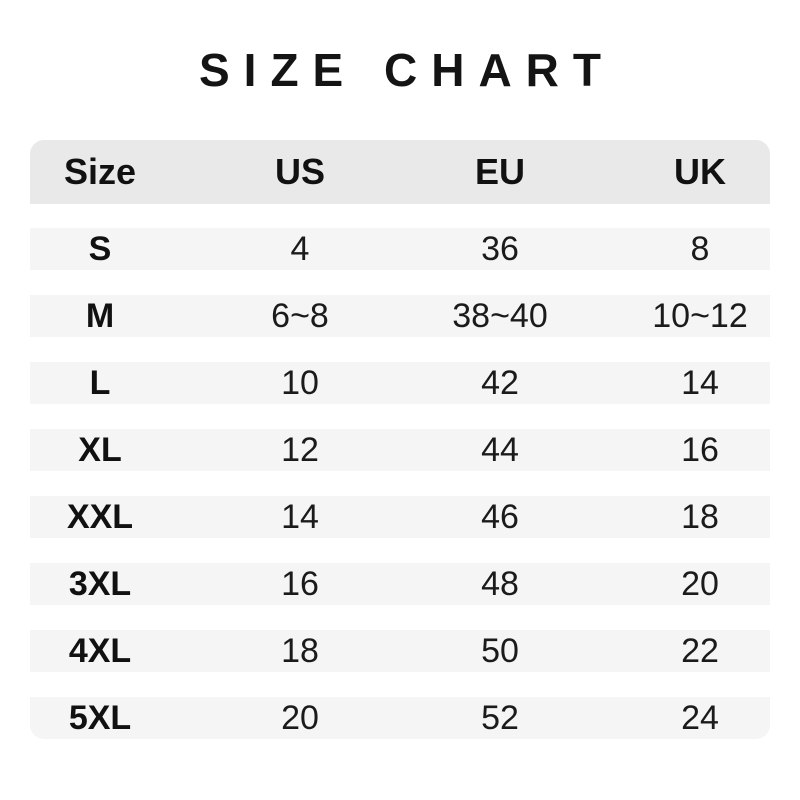 The image size is (800, 800). What do you see at coordinates (300, 316) in the screenshot?
I see `cell-us: 6~8` at bounding box center [300, 316].